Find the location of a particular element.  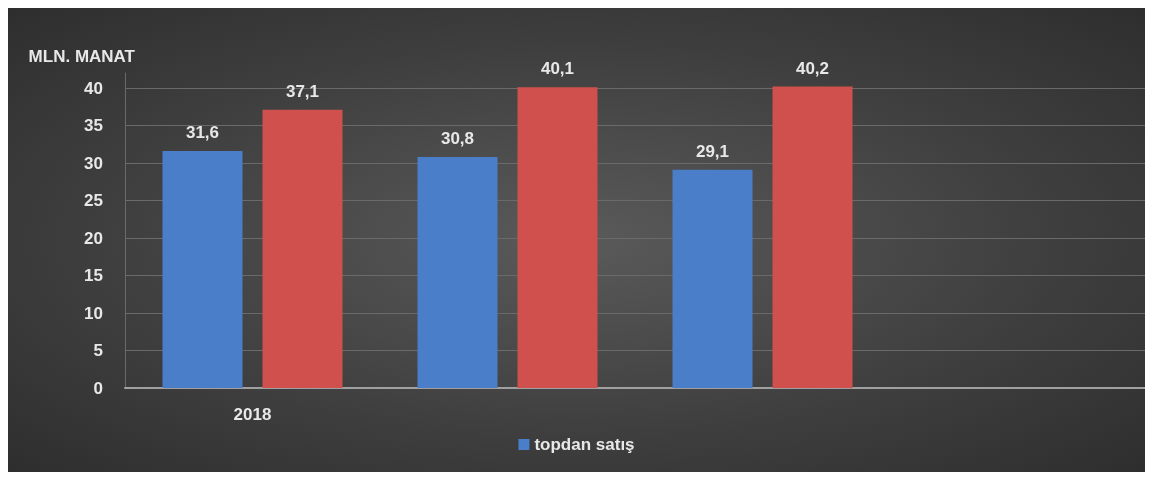

y-tick-label: 20 is located at coordinates (93, 238).